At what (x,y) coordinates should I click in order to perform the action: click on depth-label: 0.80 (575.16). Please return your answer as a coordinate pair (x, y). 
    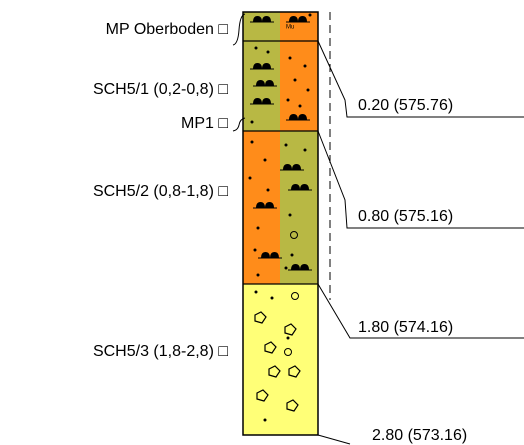
    Looking at the image, I should click on (405, 216).